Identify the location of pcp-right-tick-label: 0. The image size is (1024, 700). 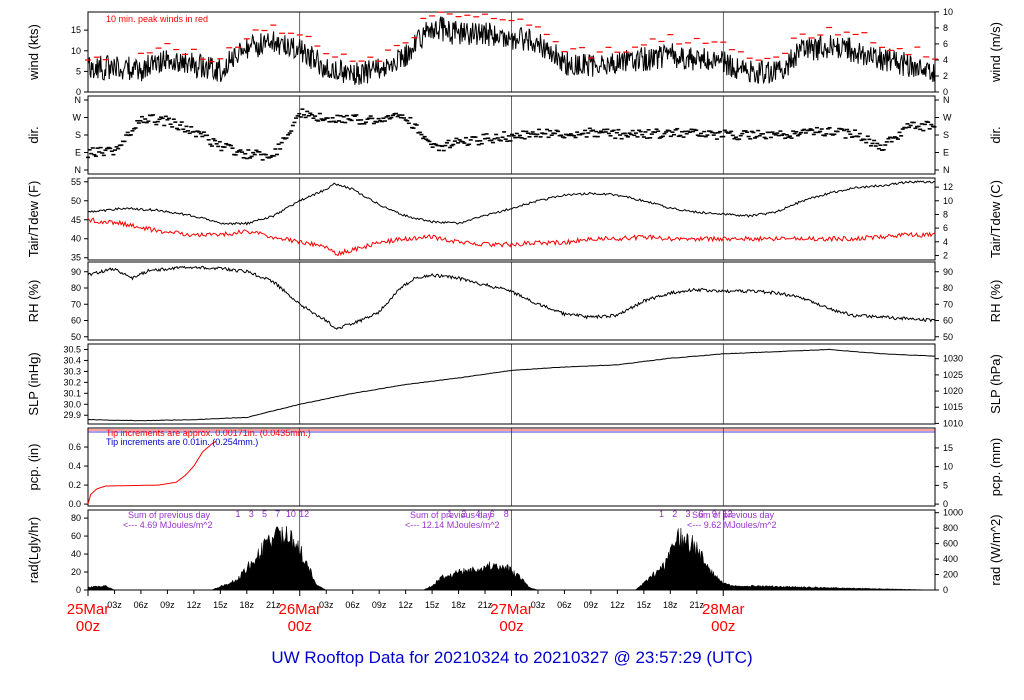
(945, 504).